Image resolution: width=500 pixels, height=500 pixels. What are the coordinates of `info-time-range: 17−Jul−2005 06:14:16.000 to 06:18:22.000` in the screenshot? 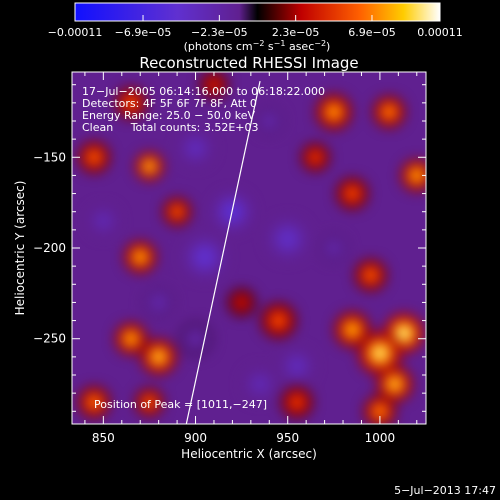 It's located at (203, 91).